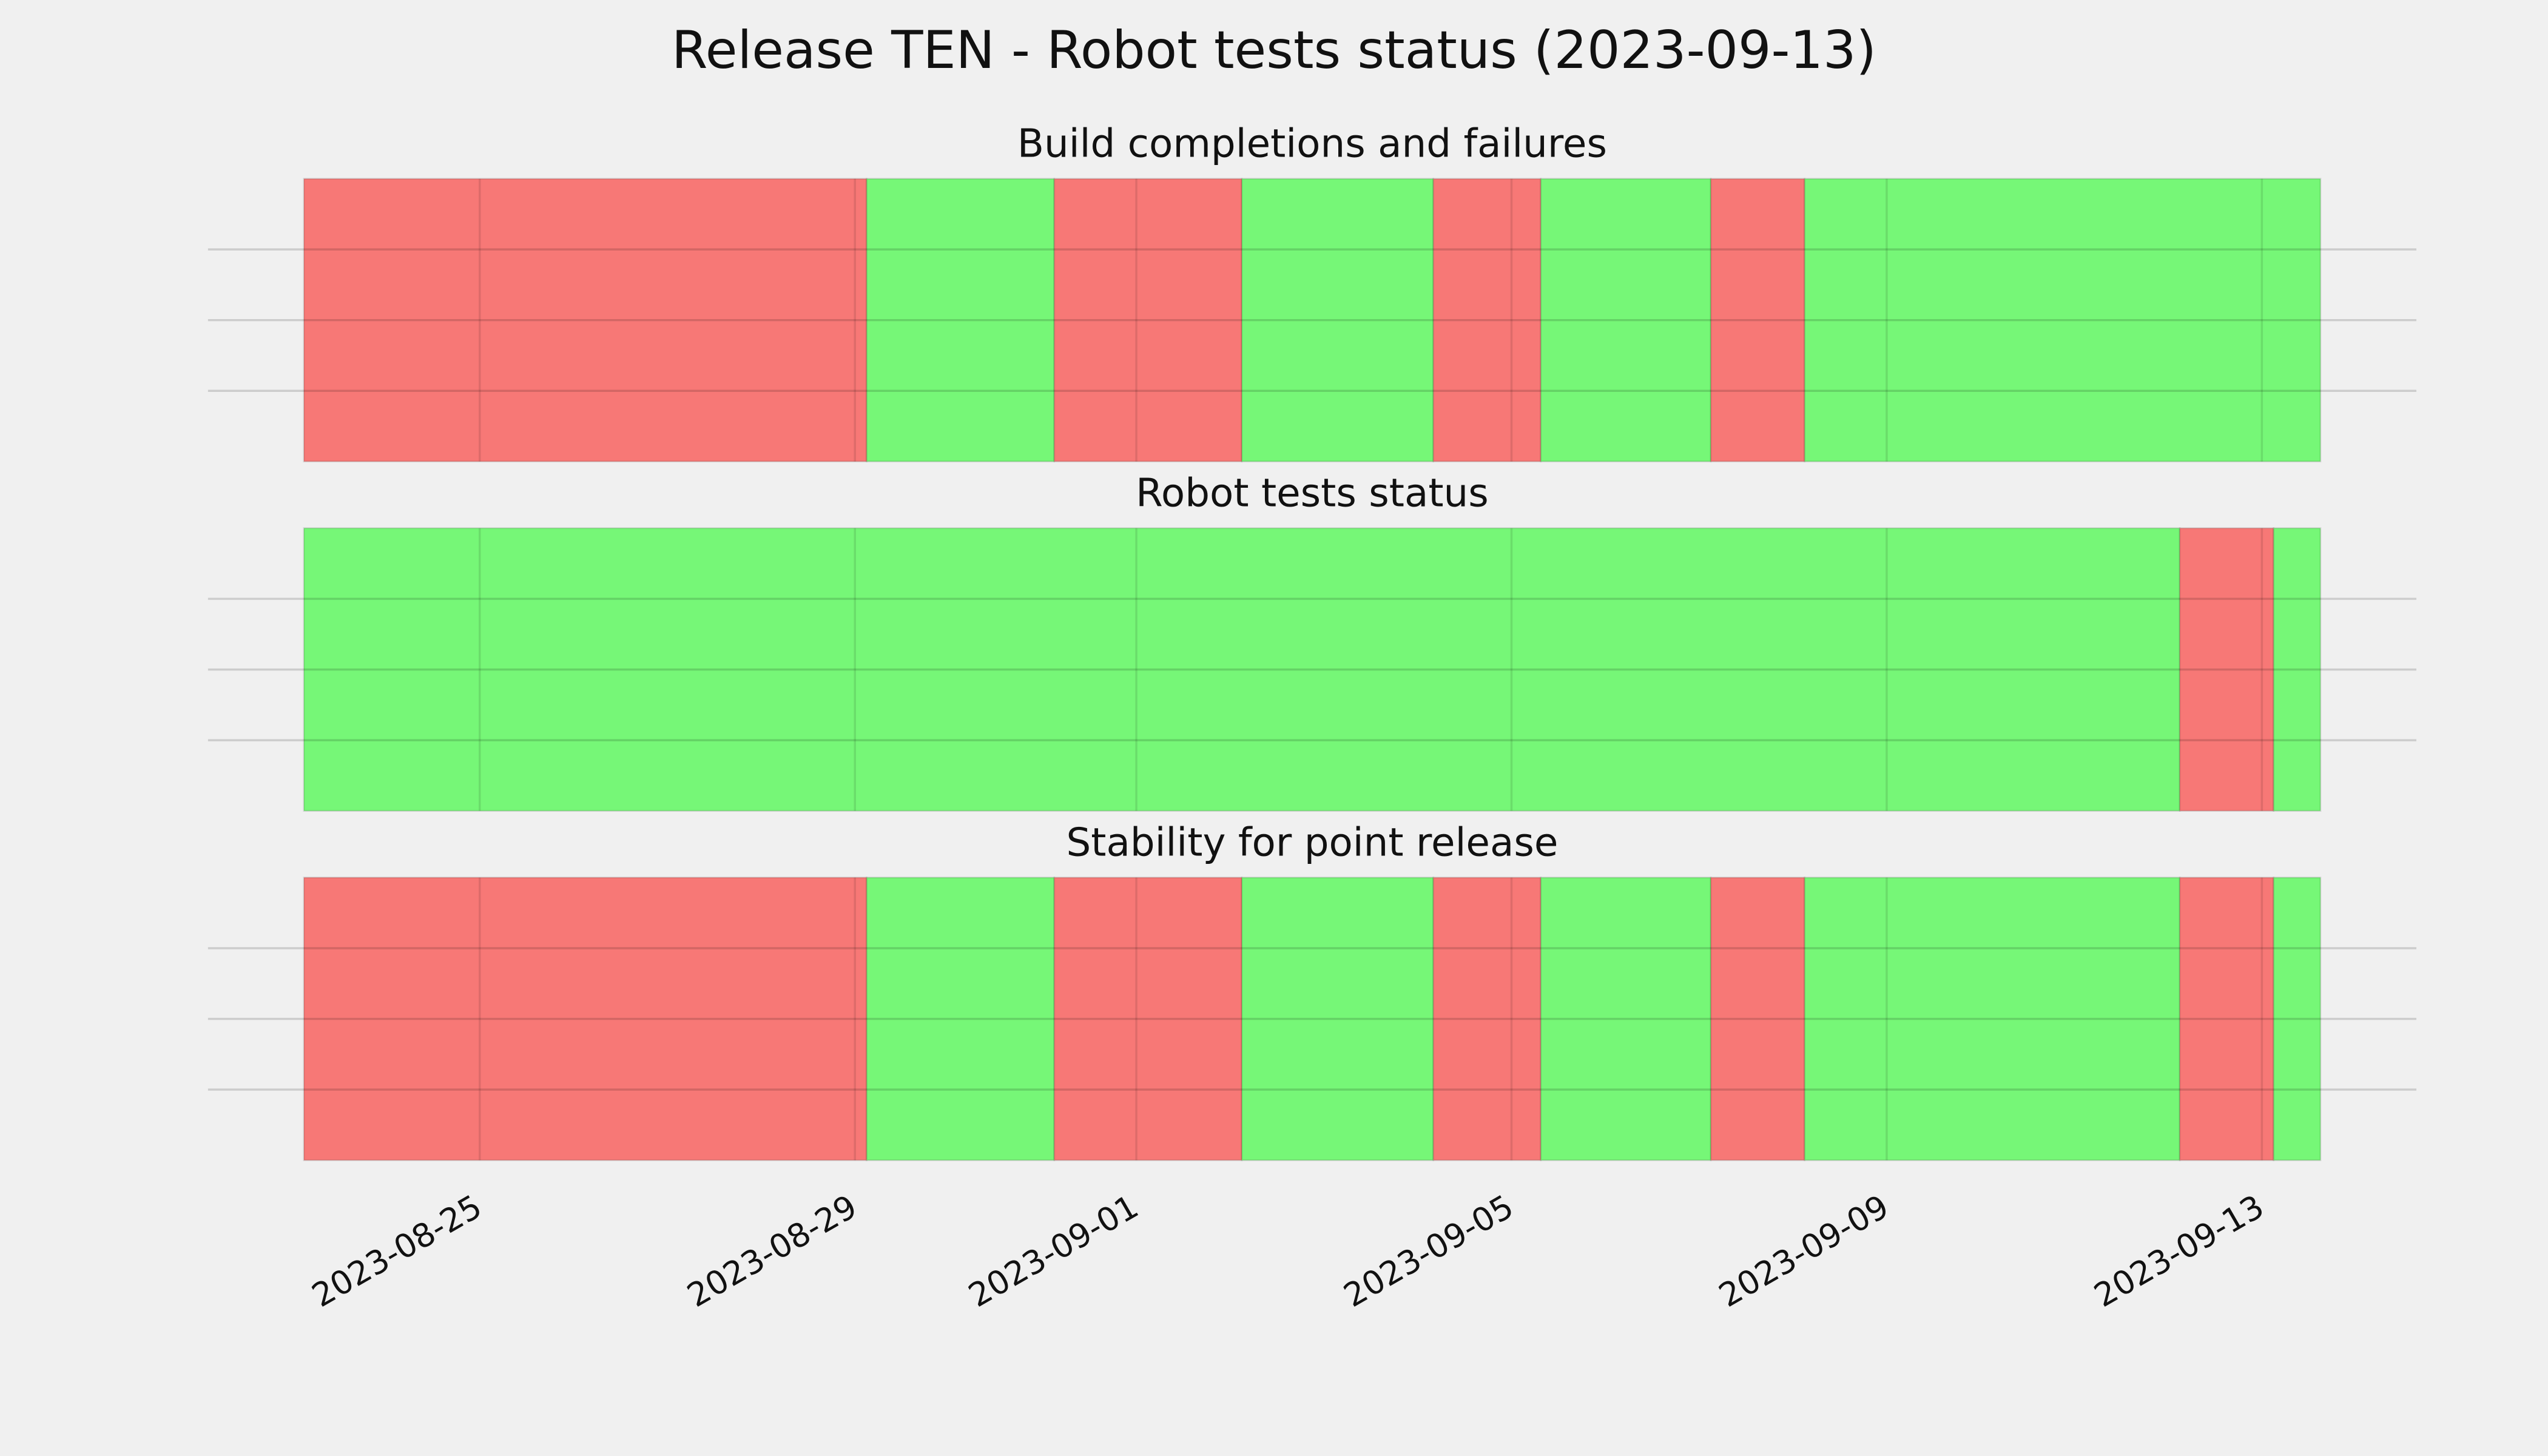 The width and height of the screenshot is (2548, 1456). I want to click on subplot-title: Build completions and failures, so click(1312, 144).